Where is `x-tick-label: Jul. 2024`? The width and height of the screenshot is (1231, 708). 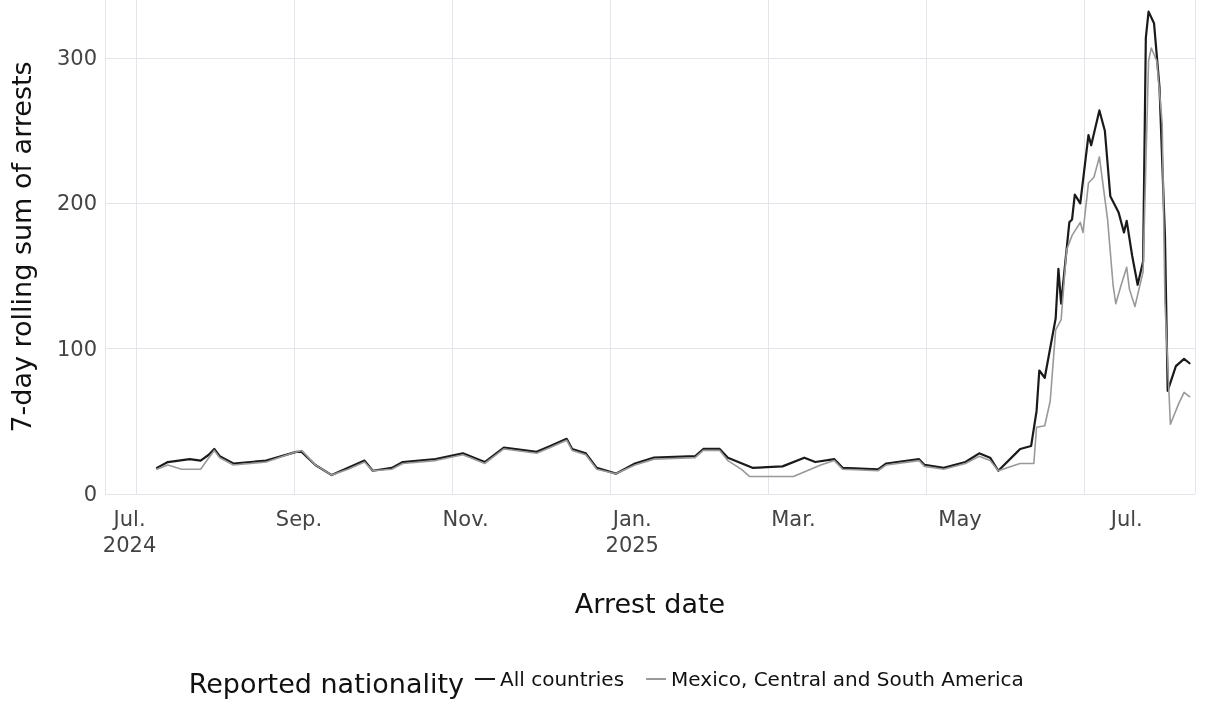 x-tick-label: Jul. 2024 is located at coordinates (129, 532).